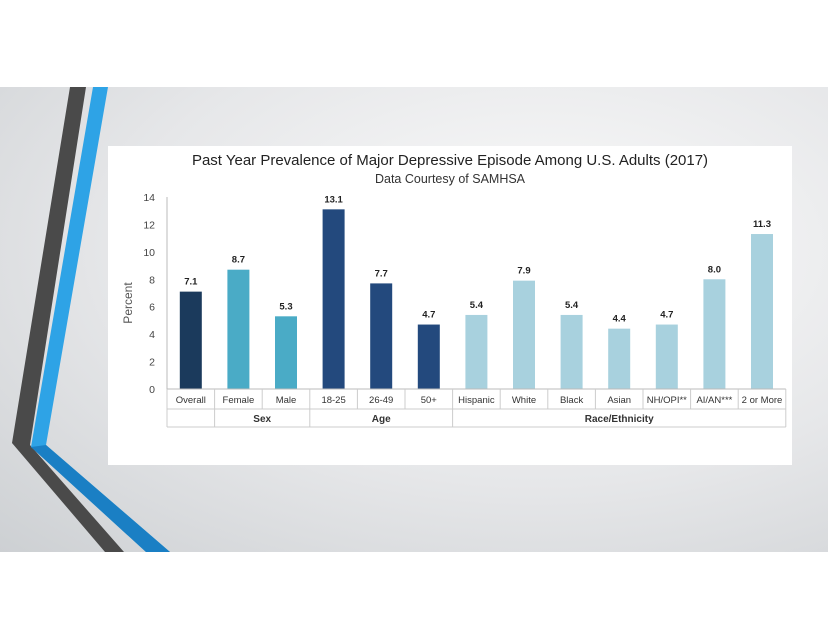  What do you see at coordinates (571, 400) in the screenshot?
I see `x-tick-label: Black` at bounding box center [571, 400].